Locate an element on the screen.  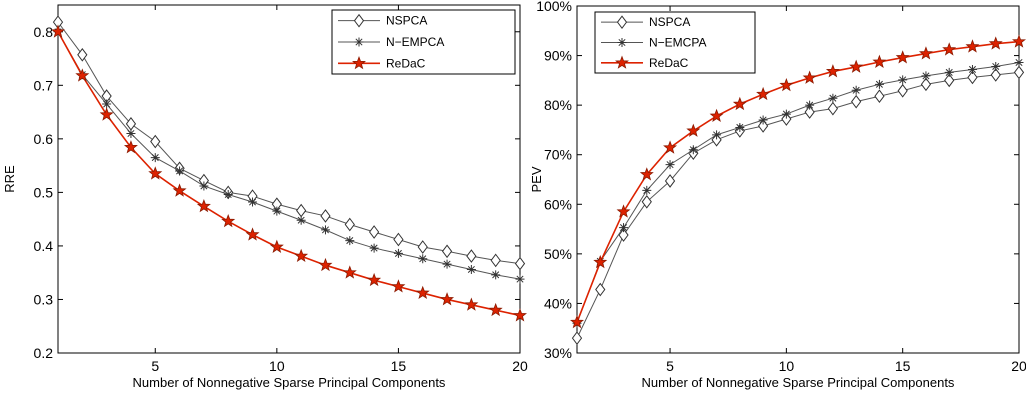
y-tick-label: 30% is located at coordinates (558, 353).